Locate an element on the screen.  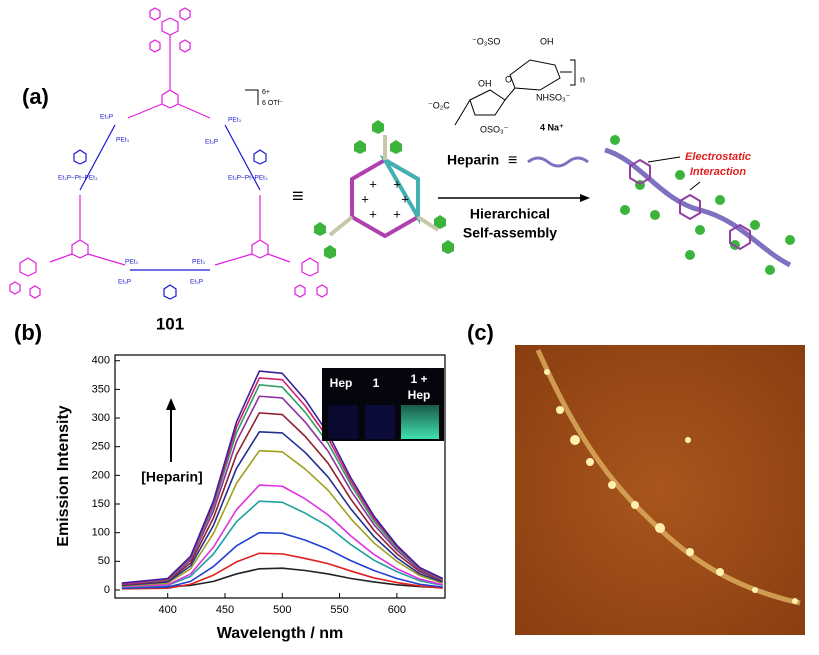
chem-label: O is located at coordinates (508, 79).